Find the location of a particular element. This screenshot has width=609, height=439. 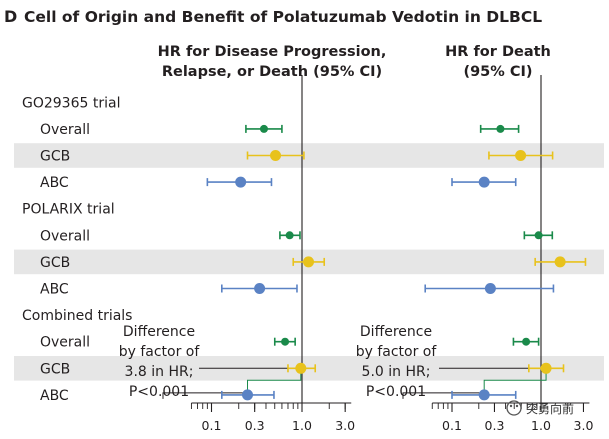

watermark: 突勇向前 is located at coordinates (540, 408).